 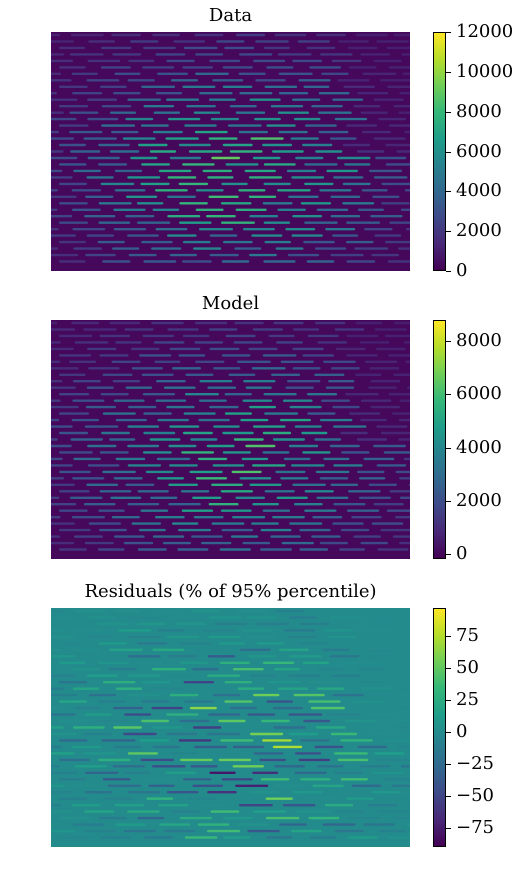 I want to click on residuals-title: Residuals (% of 95% percentile), so click(x=230, y=591).